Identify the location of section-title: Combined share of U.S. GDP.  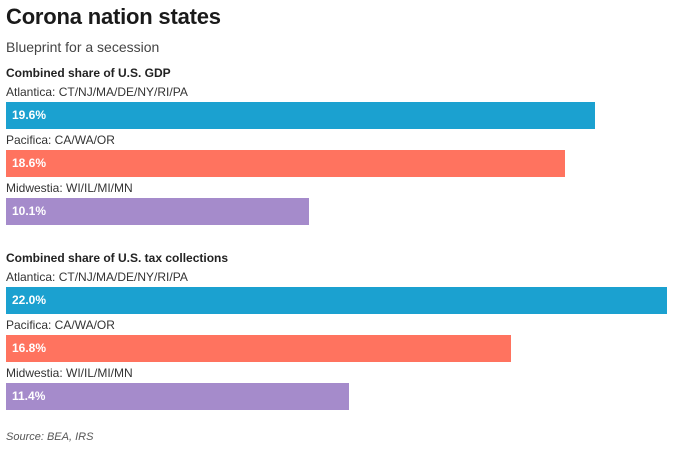
(88, 73).